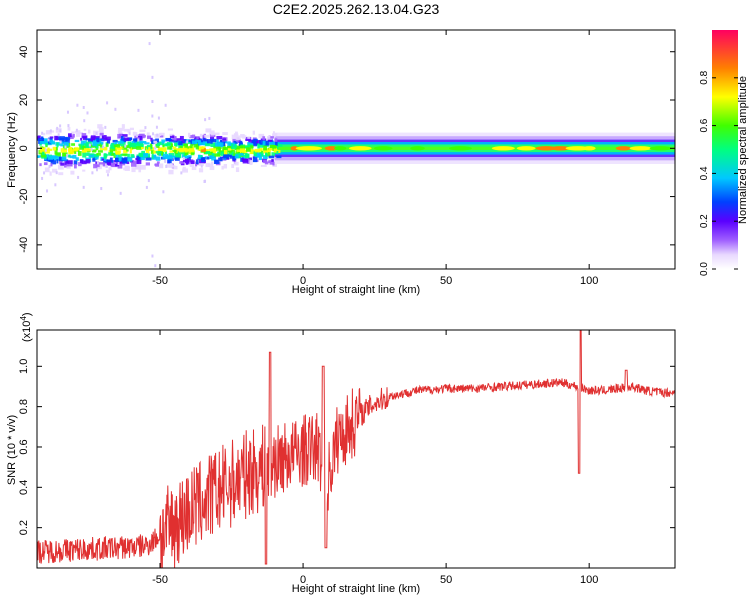 The image size is (750, 600). I want to click on spectrogram-xtick-label: 100, so click(589, 281).